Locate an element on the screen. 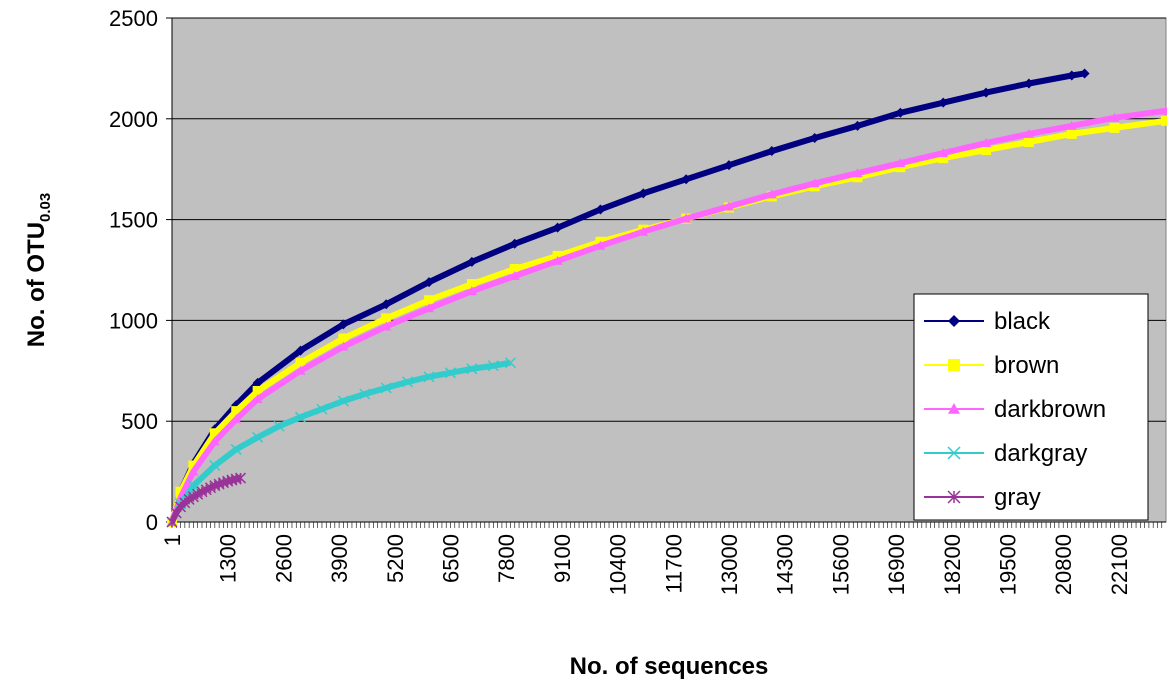  x-tick-label: 13000 is located at coordinates (729, 564).